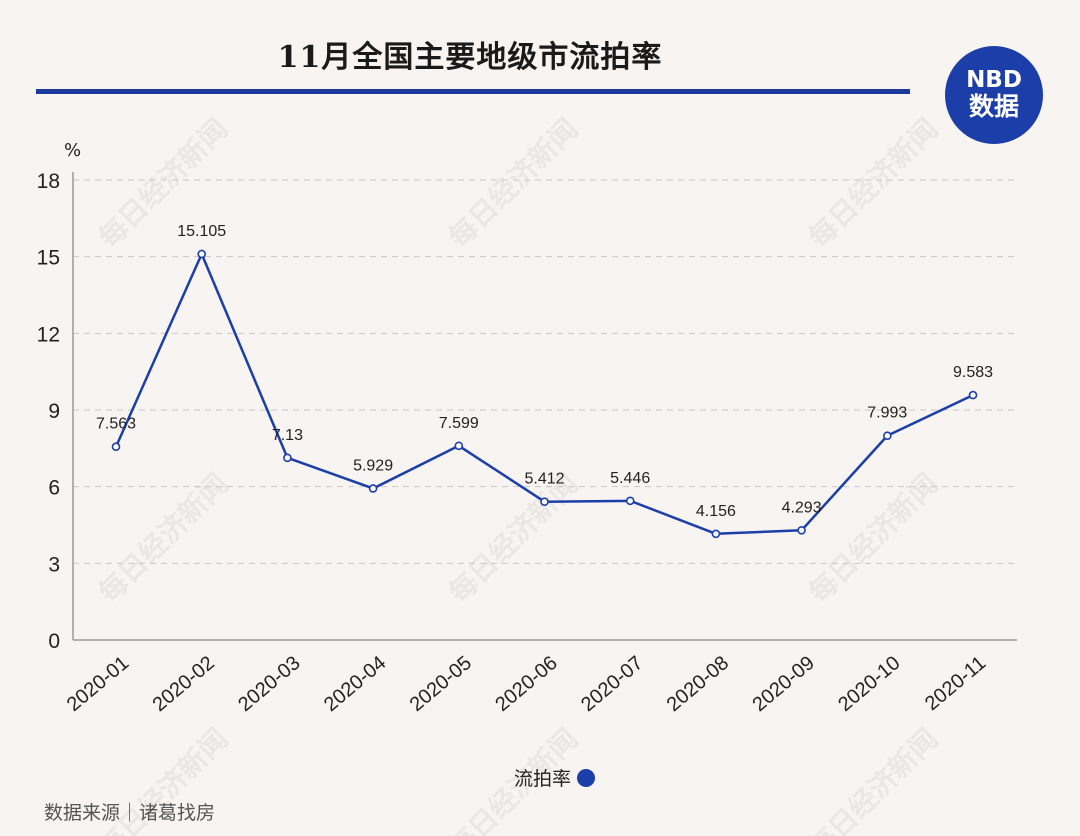 The height and width of the screenshot is (836, 1080). Describe the element at coordinates (116, 424) in the screenshot. I see `data-label: 7.563` at that location.